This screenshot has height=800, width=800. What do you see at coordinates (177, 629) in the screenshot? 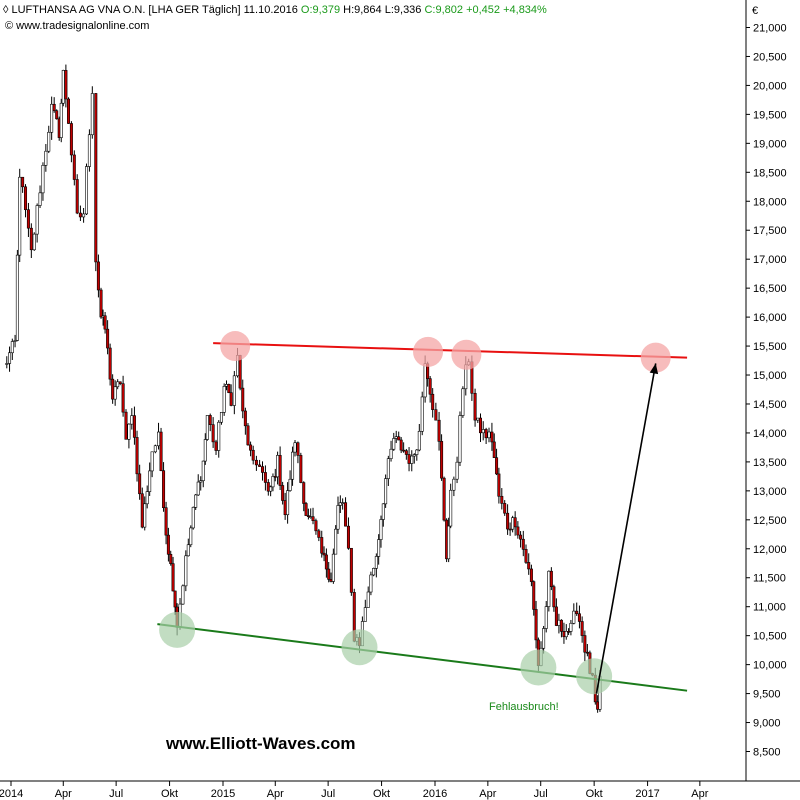
I see `bottom-marker` at bounding box center [177, 629].